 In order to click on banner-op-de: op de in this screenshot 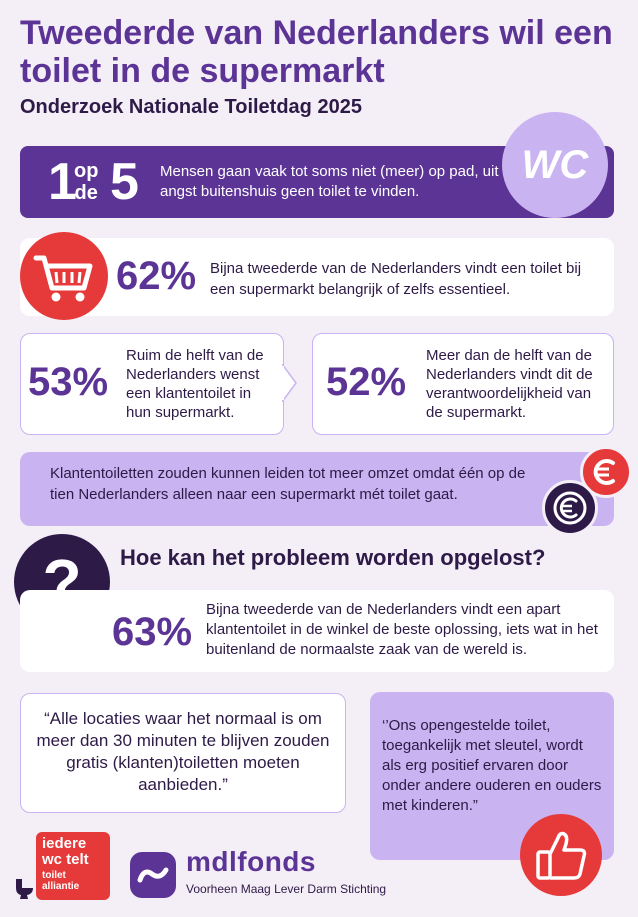, I will do `click(86, 182)`.